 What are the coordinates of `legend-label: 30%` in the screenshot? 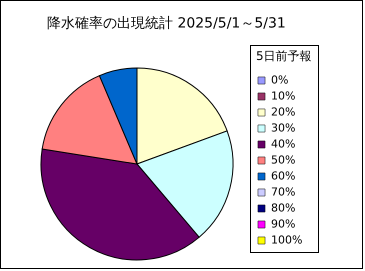 It's located at (283, 128).